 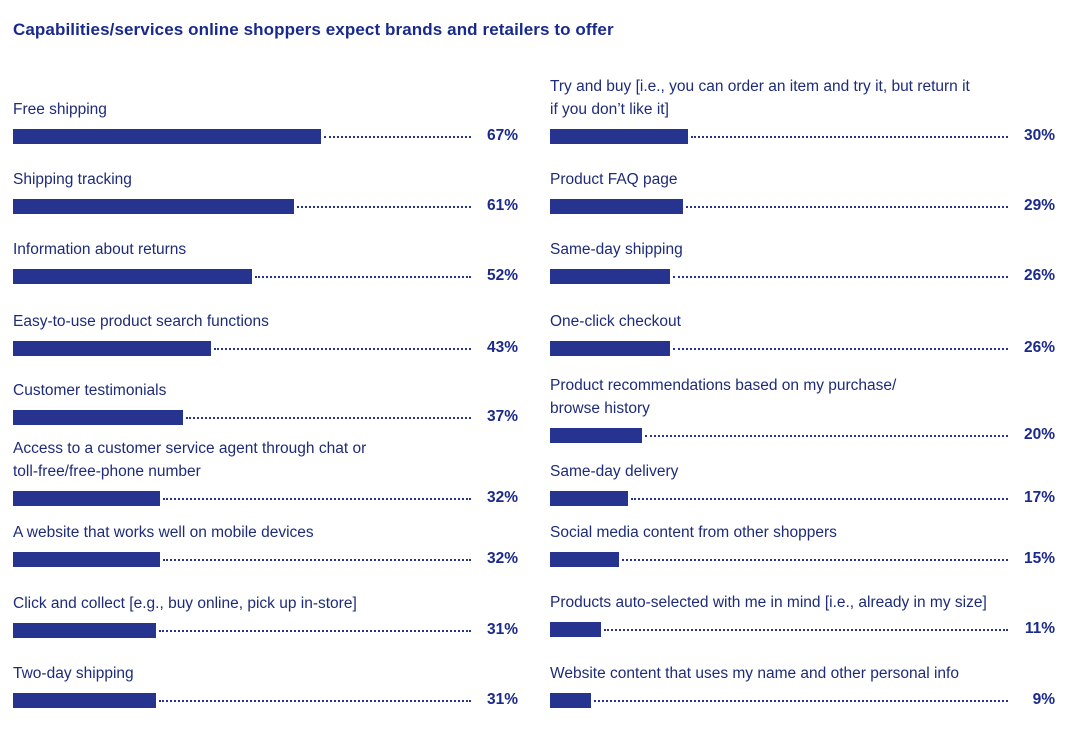 I want to click on bar-row: 61%, so click(x=265, y=206).